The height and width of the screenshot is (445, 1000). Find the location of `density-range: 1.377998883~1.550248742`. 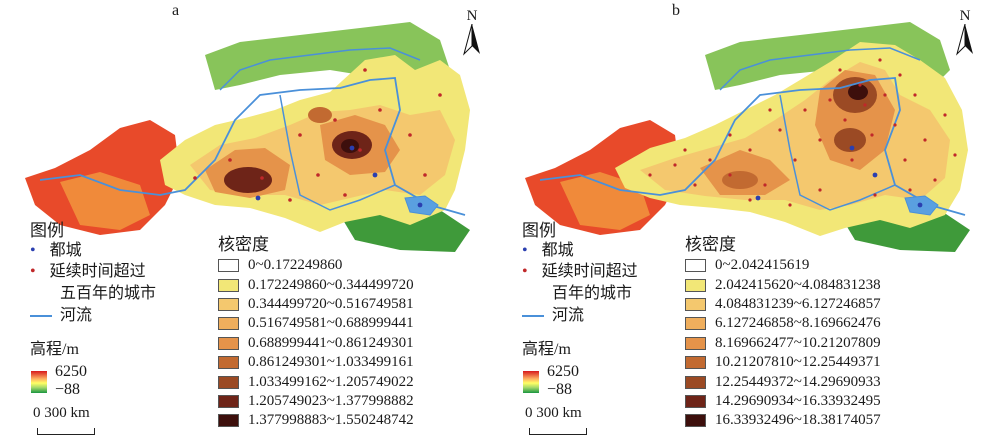

density-range: 1.377998883~1.550248742 is located at coordinates (331, 420).